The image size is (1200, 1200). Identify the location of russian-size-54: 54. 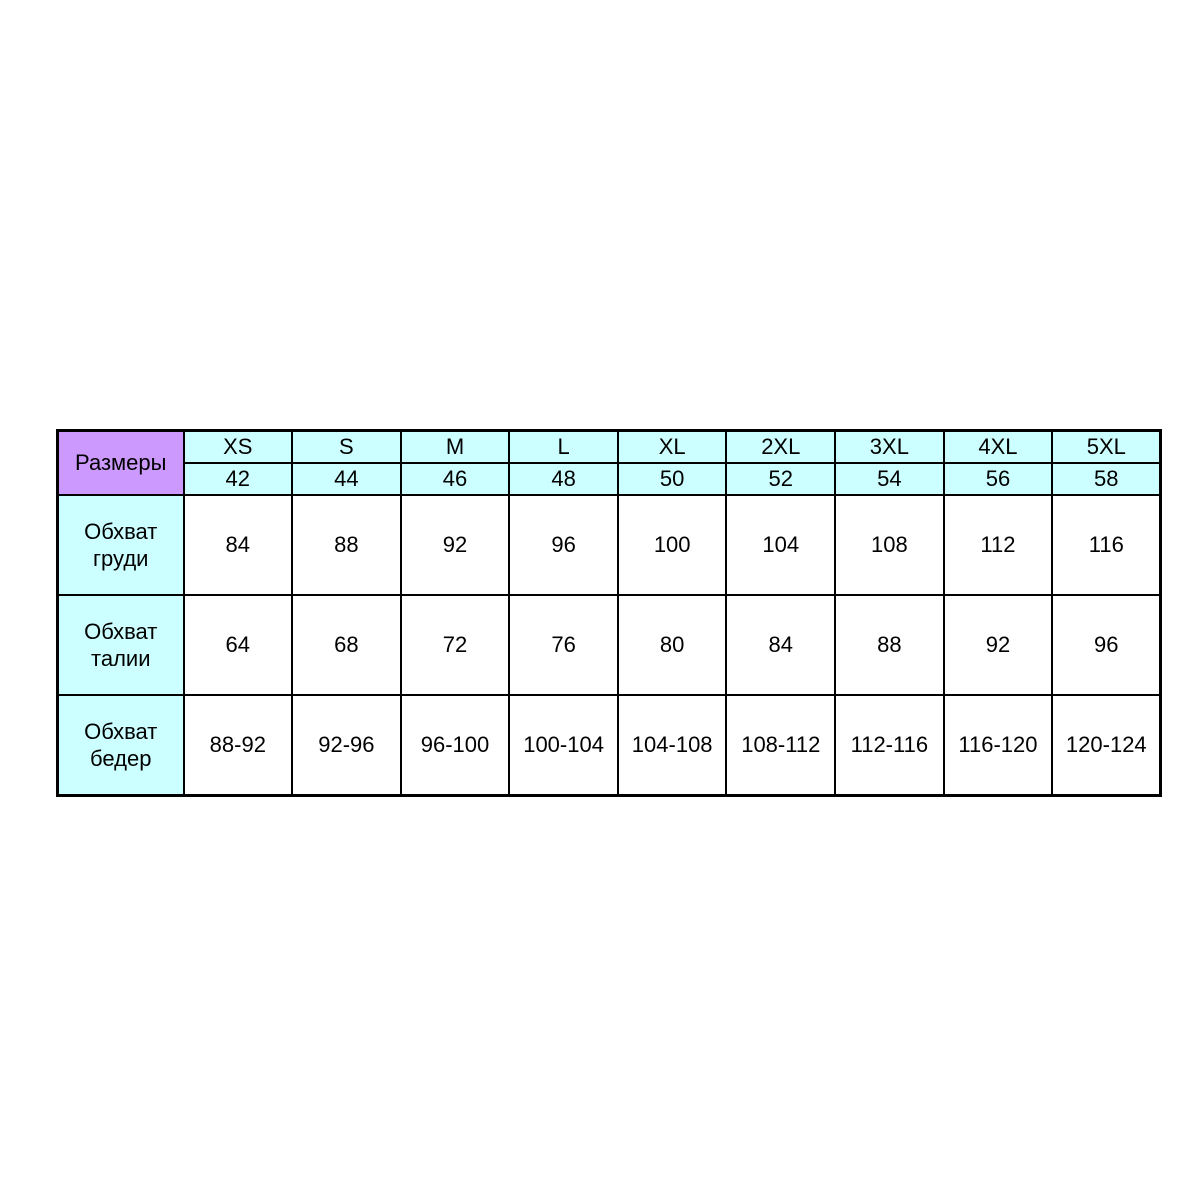
(889, 479).